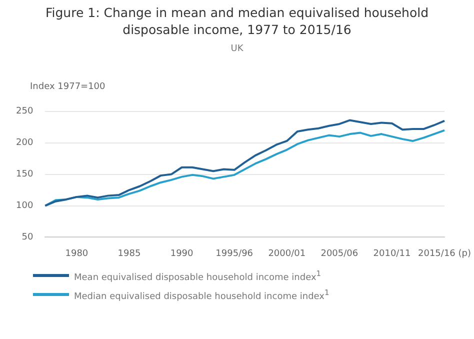  Describe the element at coordinates (25, 111) in the screenshot. I see `y-tick-label: 250` at that location.